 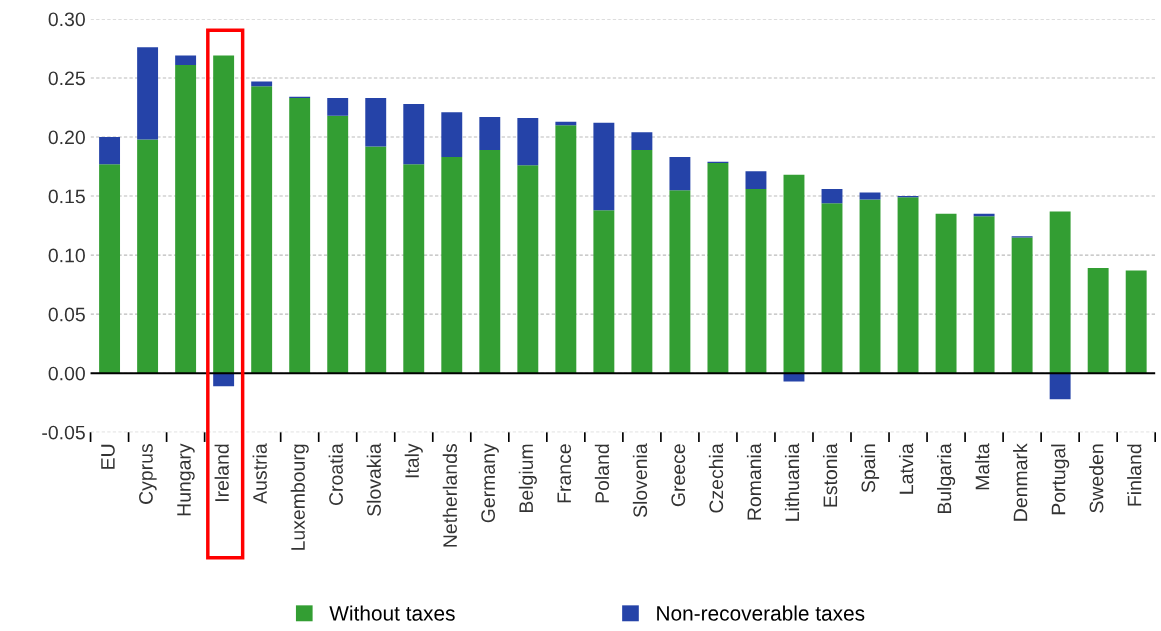 I want to click on x-tick-label: Slovakia, so click(x=373, y=479).